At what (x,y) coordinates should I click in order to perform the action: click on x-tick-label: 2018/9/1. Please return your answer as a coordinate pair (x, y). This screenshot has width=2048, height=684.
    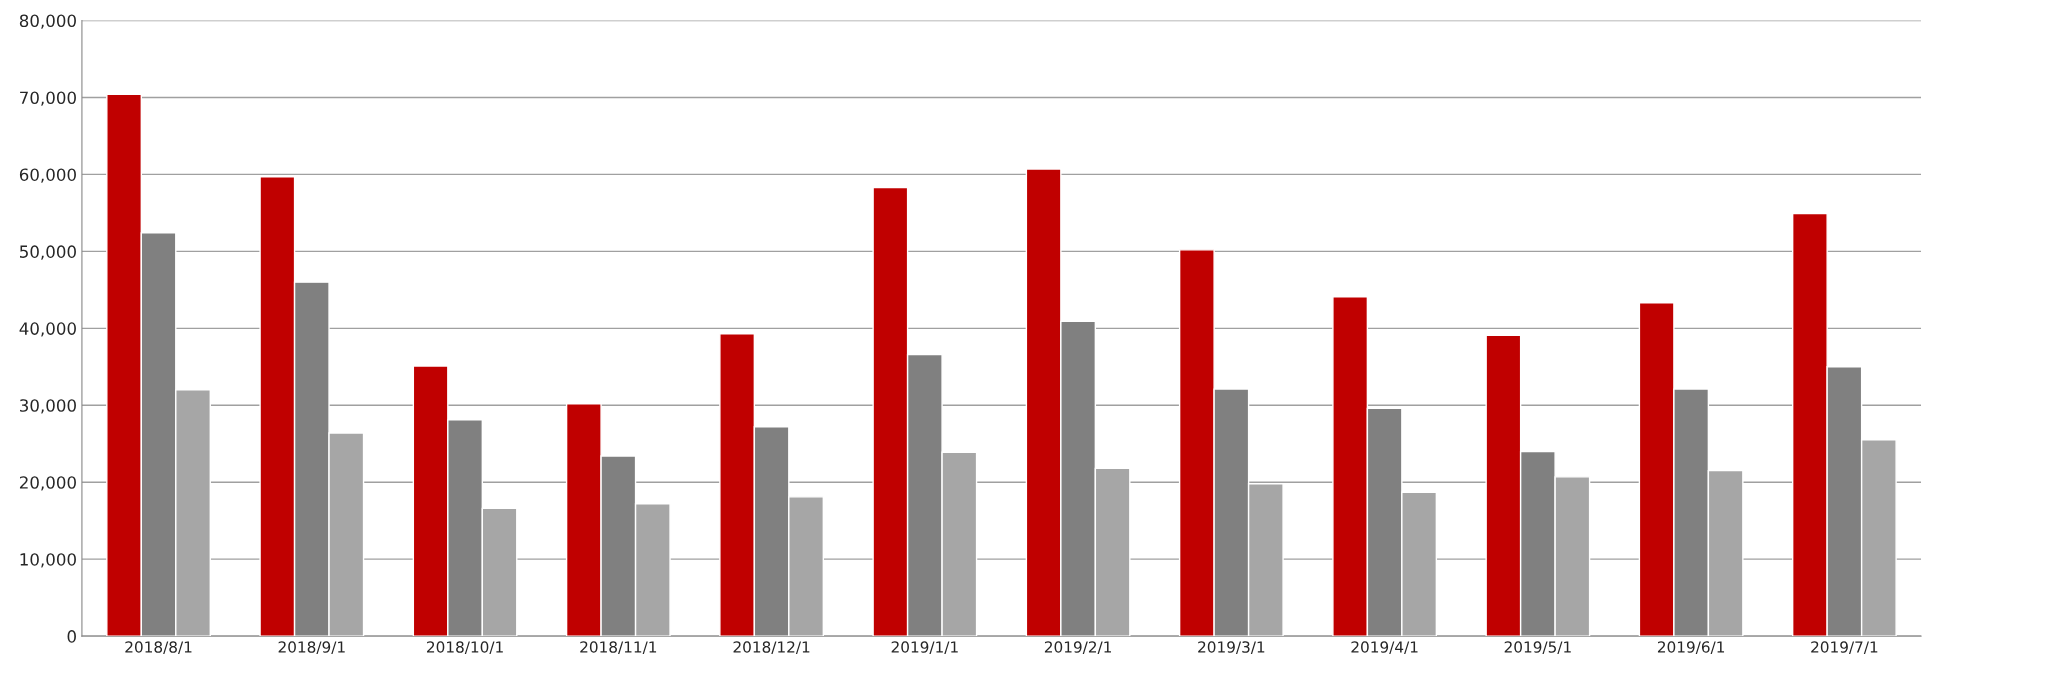
    Looking at the image, I should click on (311, 648).